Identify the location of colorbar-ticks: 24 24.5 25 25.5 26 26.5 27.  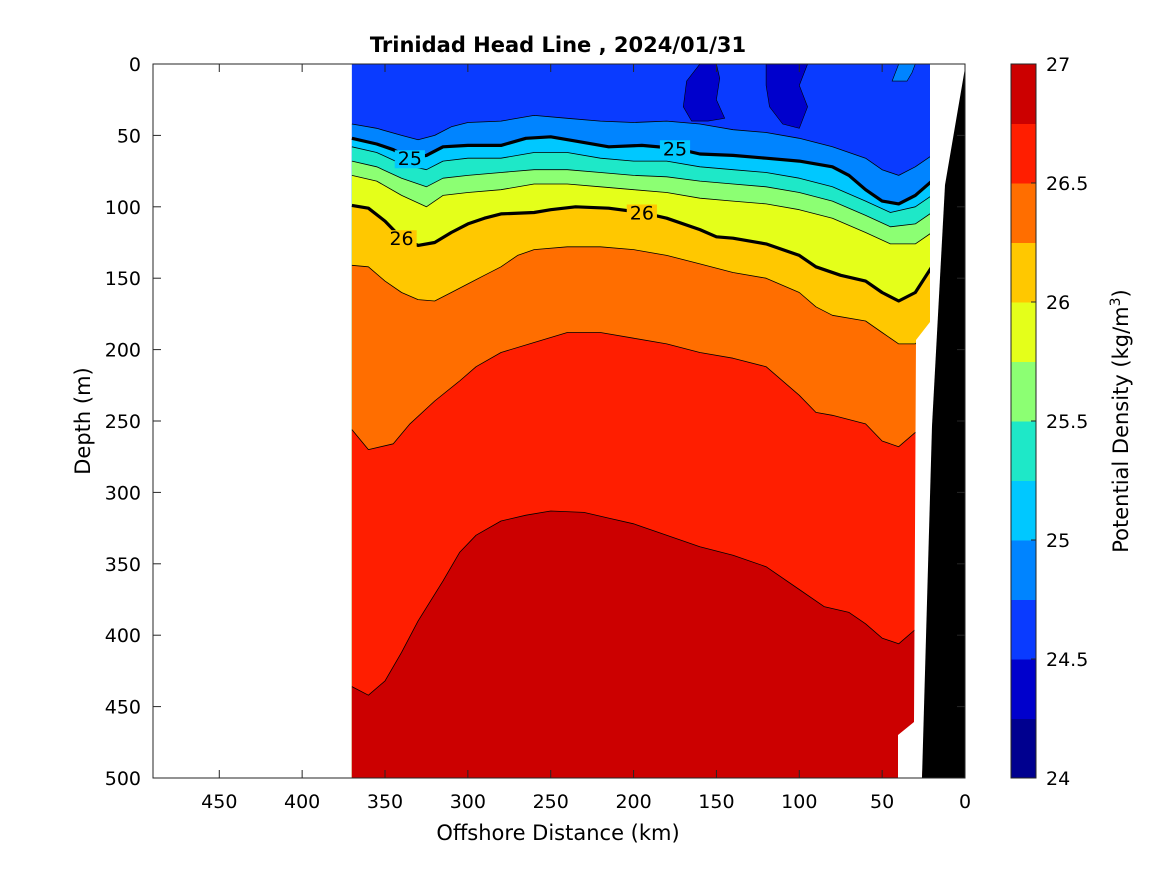
(1059, 422).